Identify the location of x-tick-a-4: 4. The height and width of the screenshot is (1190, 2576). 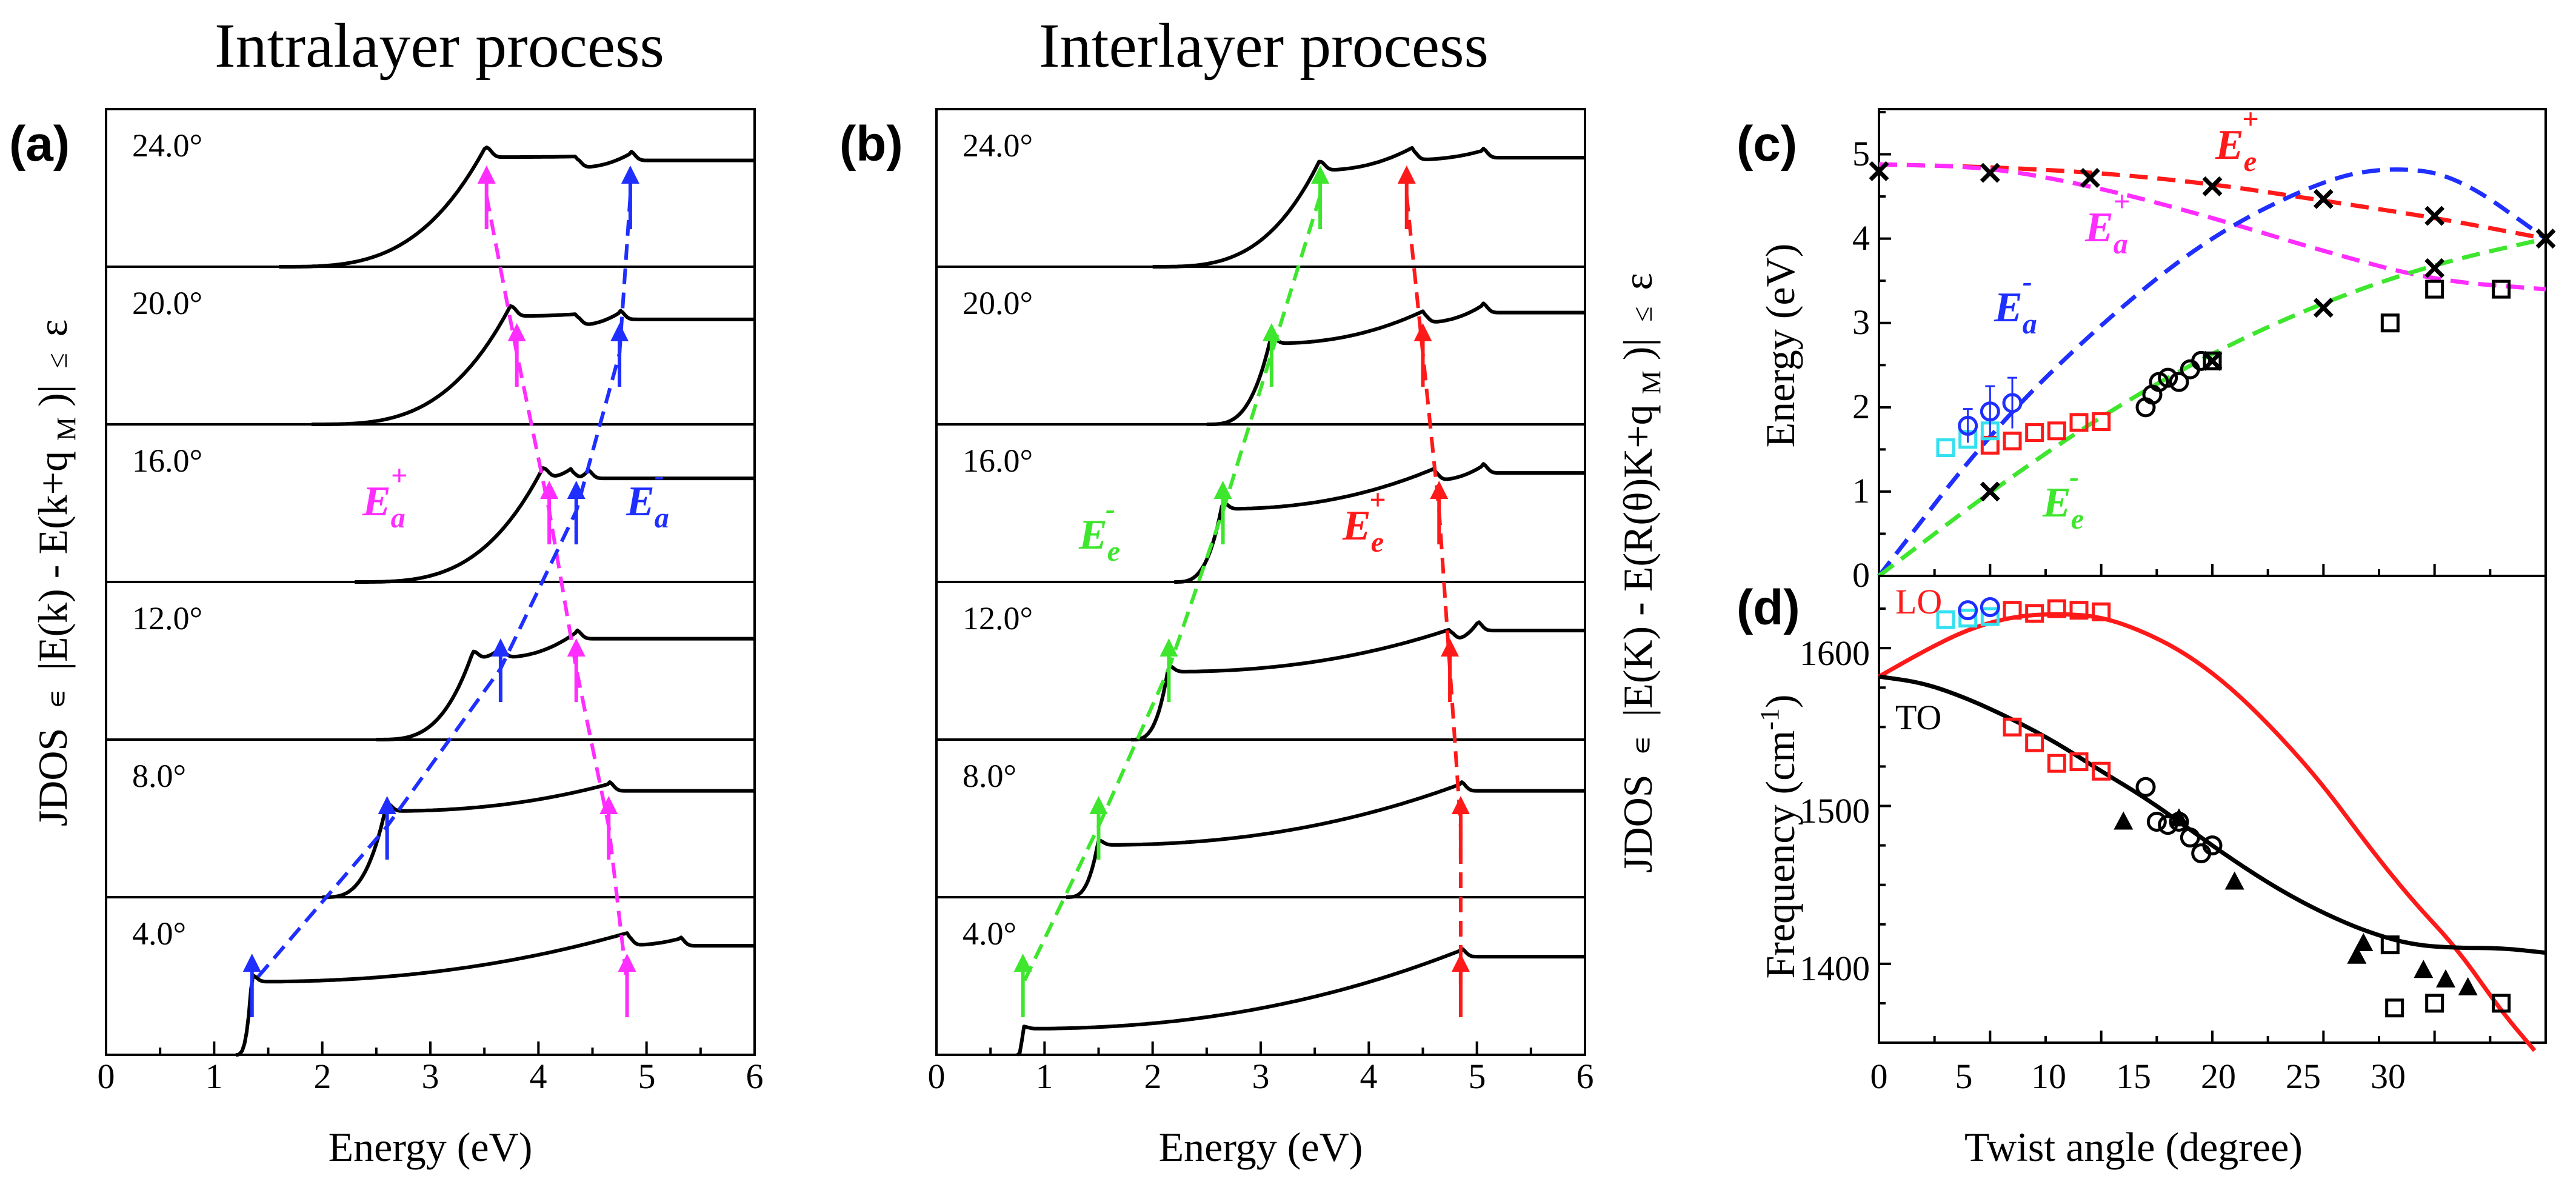
(538, 1076).